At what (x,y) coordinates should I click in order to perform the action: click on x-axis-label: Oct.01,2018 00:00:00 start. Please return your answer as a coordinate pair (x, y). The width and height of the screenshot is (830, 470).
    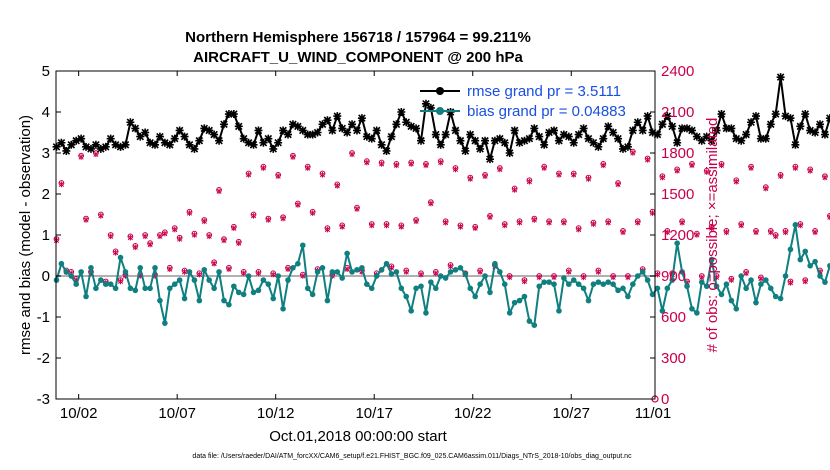
    Looking at the image, I should click on (358, 436).